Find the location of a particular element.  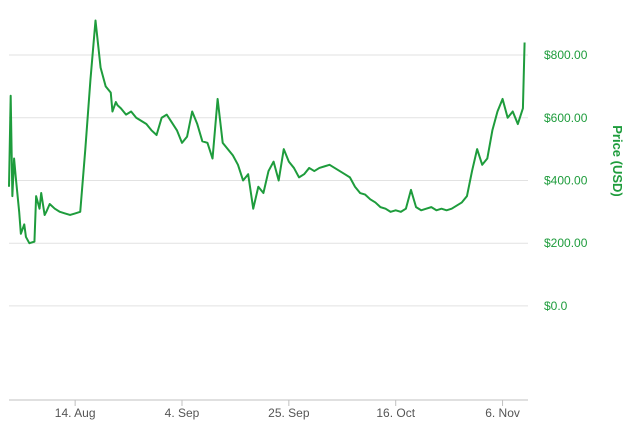

y-tick-label: $400.00 is located at coordinates (566, 180).